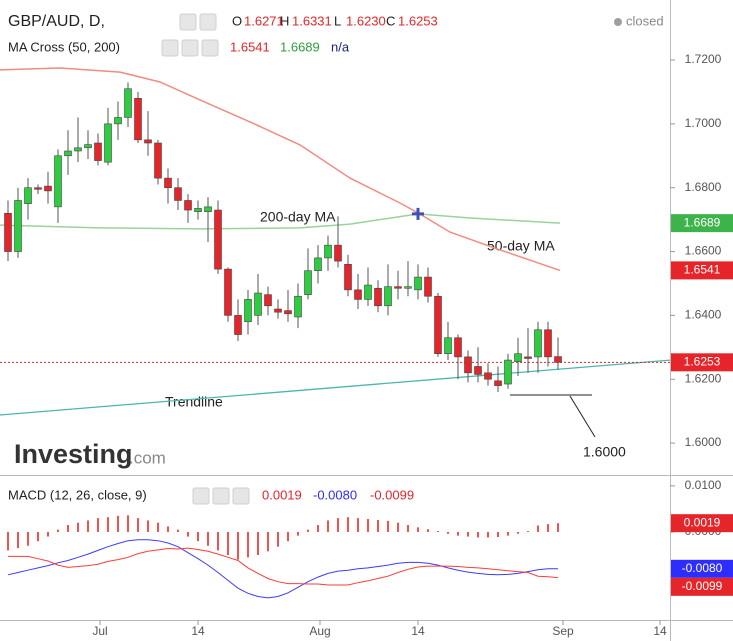 The height and width of the screenshot is (641, 733). I want to click on macd-value: 0.0019, so click(282, 494).